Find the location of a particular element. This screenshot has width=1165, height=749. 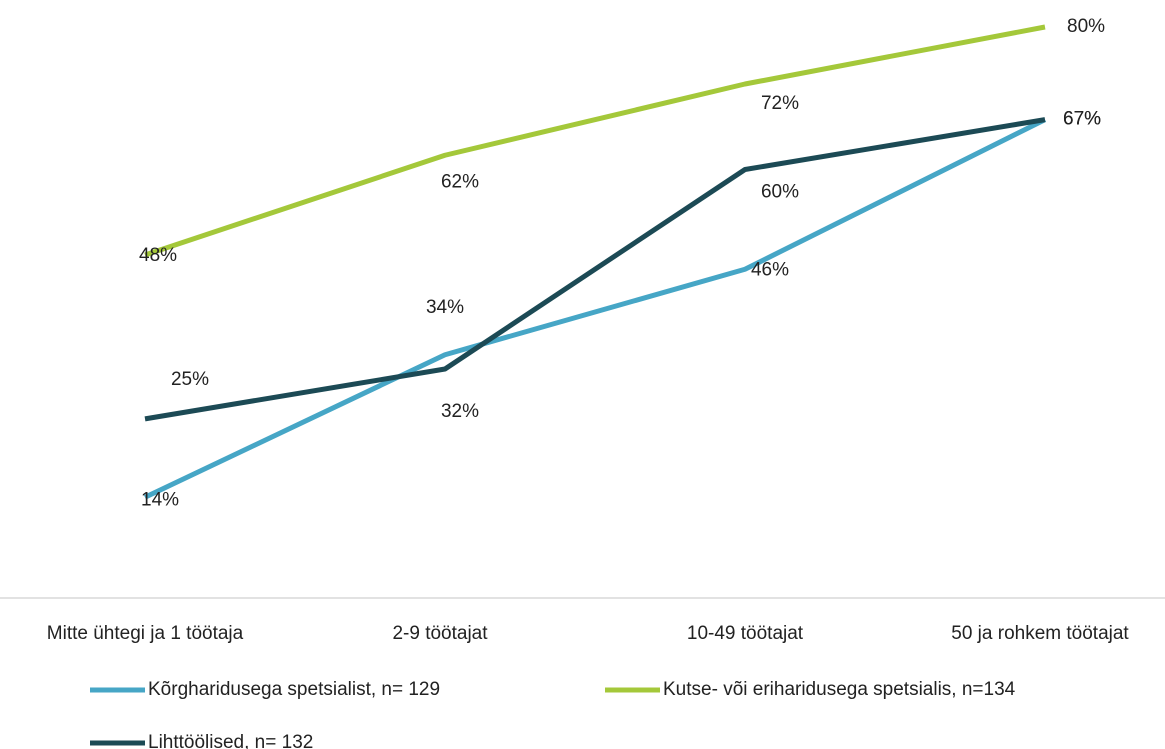

data-label: 46% is located at coordinates (770, 269).